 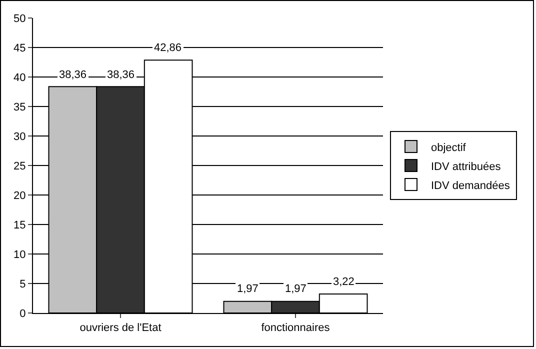 What do you see at coordinates (20, 107) in the screenshot?
I see `y-tick-label: 35` at bounding box center [20, 107].